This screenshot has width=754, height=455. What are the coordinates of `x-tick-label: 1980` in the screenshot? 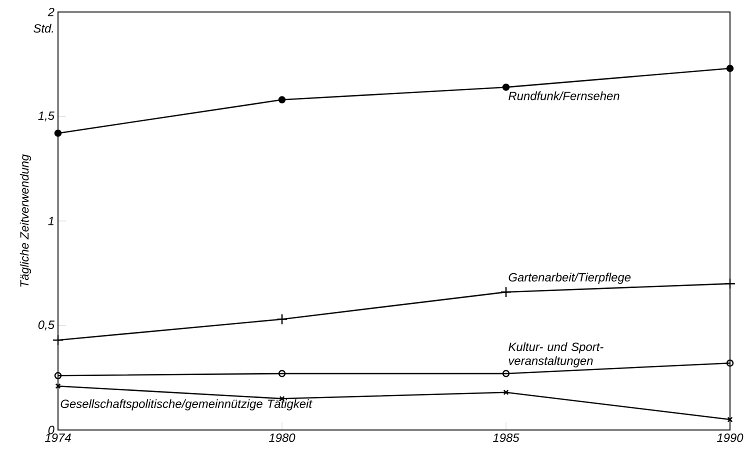 It's located at (282, 438).